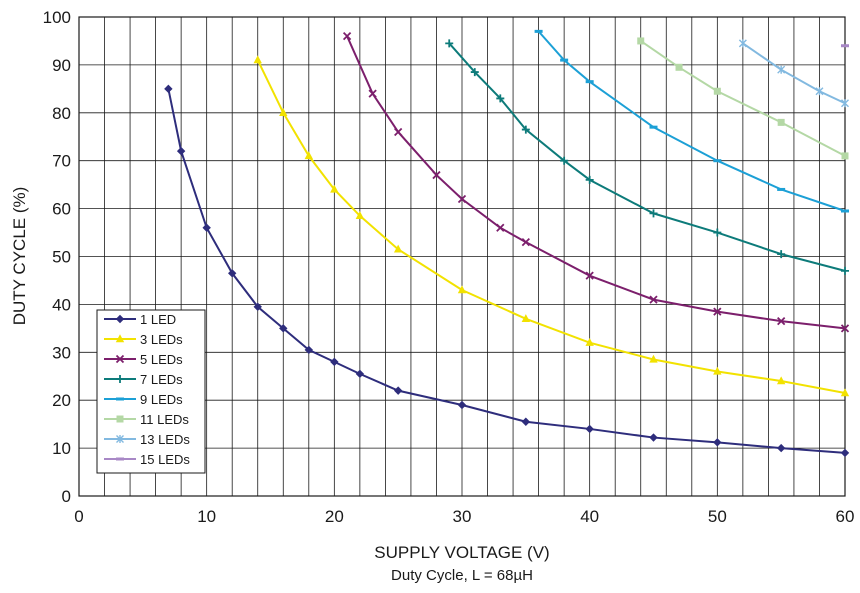  What do you see at coordinates (165, 439) in the screenshot?
I see `legend-label: 13 LEDs` at bounding box center [165, 439].